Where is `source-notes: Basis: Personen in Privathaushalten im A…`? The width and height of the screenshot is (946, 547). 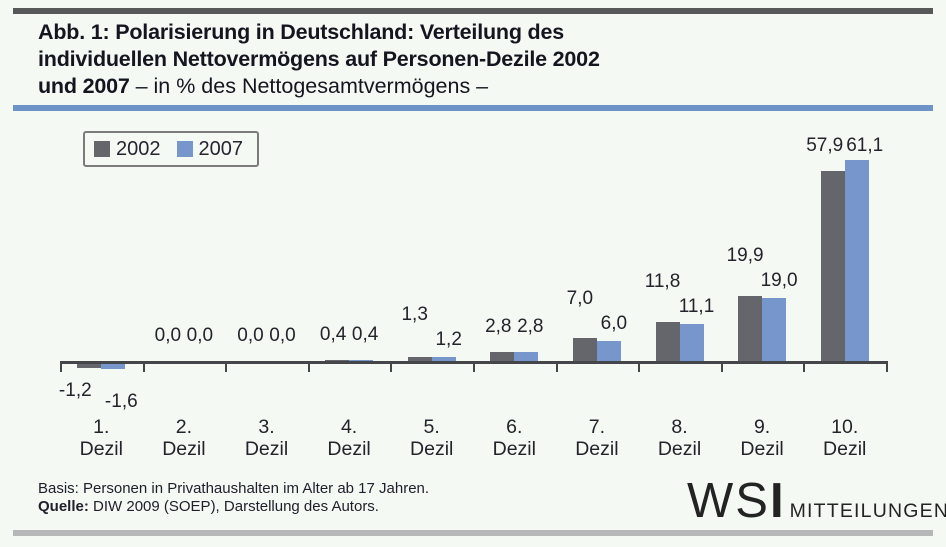
source-notes: Basis: Personen in Privathaushalten im A… is located at coordinates (233, 497).